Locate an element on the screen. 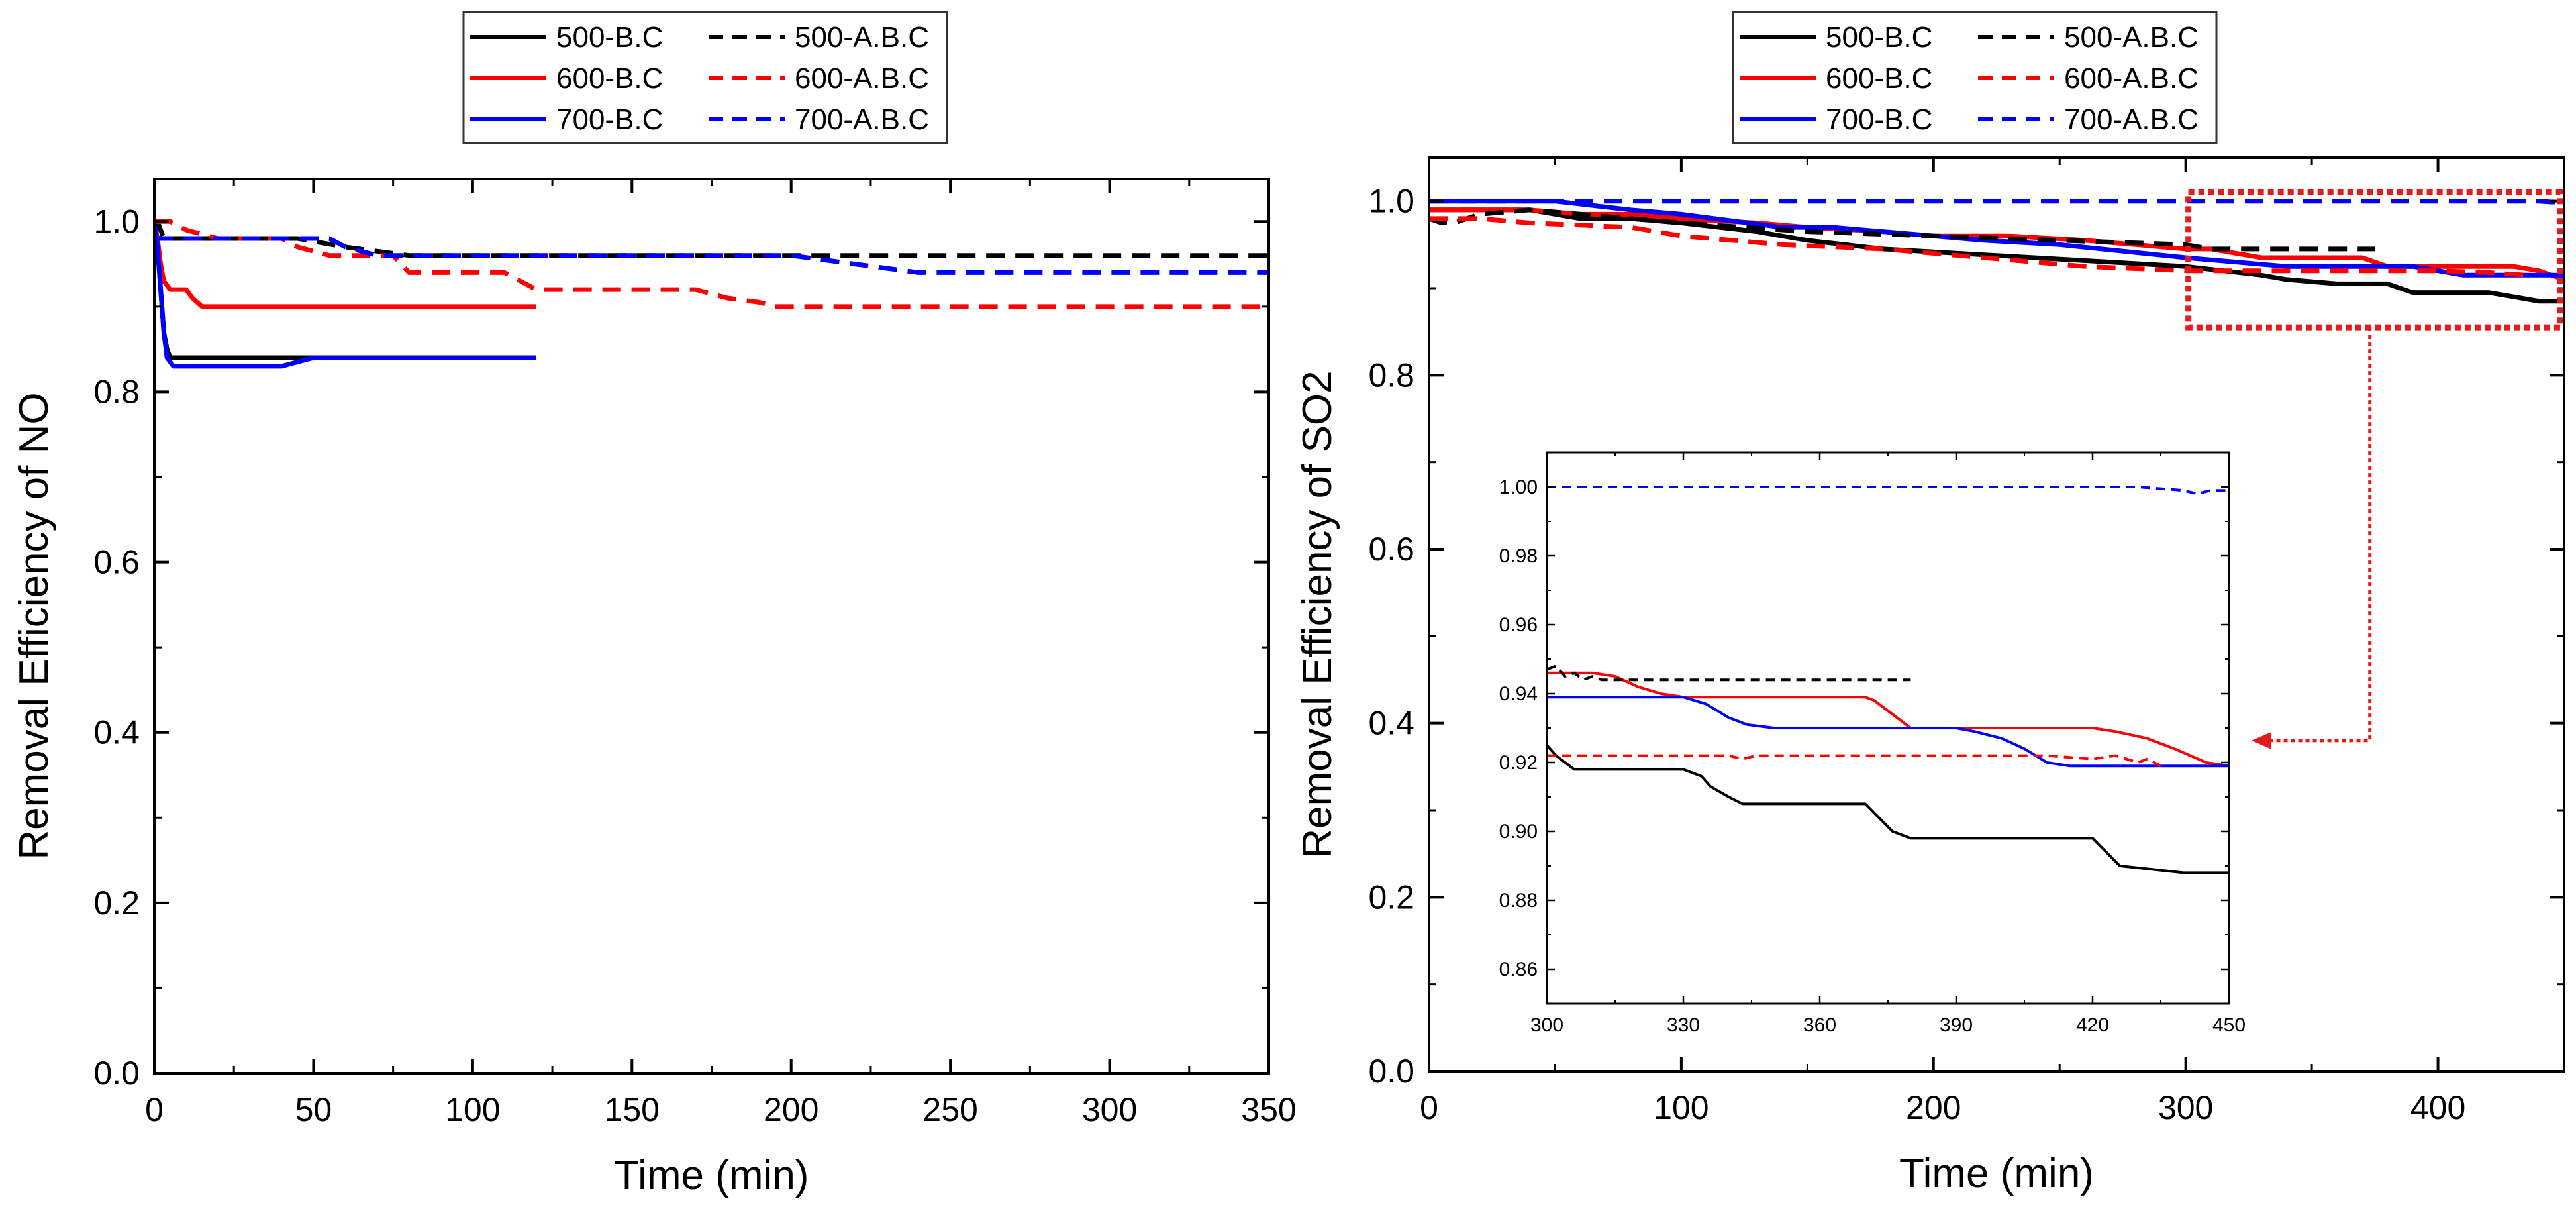  so2-y-tick-label: 1.0 is located at coordinates (1391, 202).